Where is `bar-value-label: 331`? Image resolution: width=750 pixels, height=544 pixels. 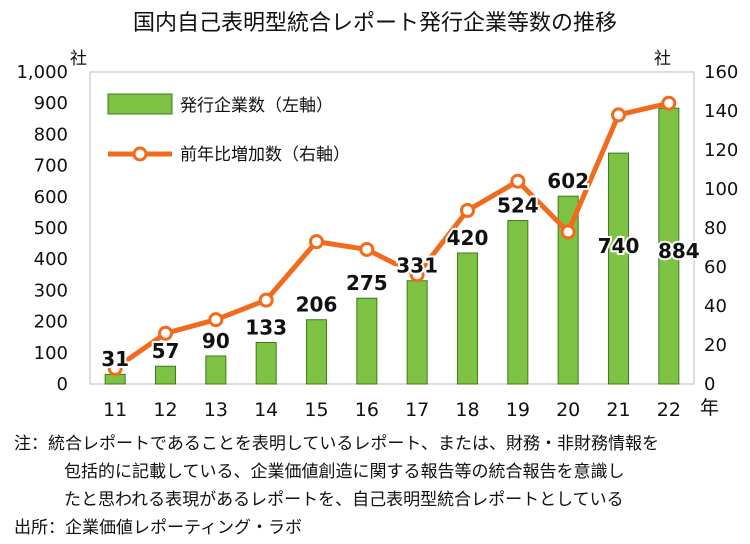
bar-value-label: 331 is located at coordinates (417, 266).